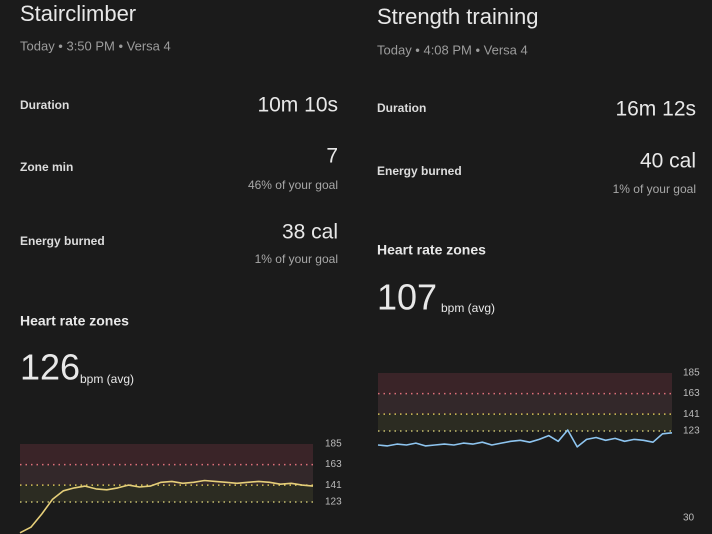 The height and width of the screenshot is (534, 712). I want to click on stat-value: 10m 10s, so click(297, 105).